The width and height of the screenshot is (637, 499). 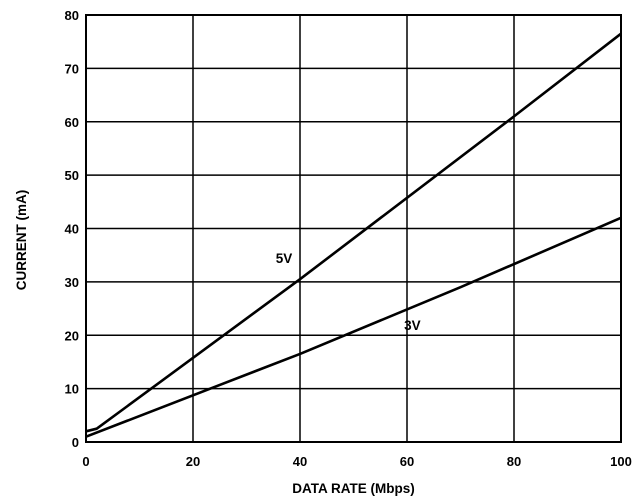 I want to click on y-tick-label: 40, so click(x=72, y=229).